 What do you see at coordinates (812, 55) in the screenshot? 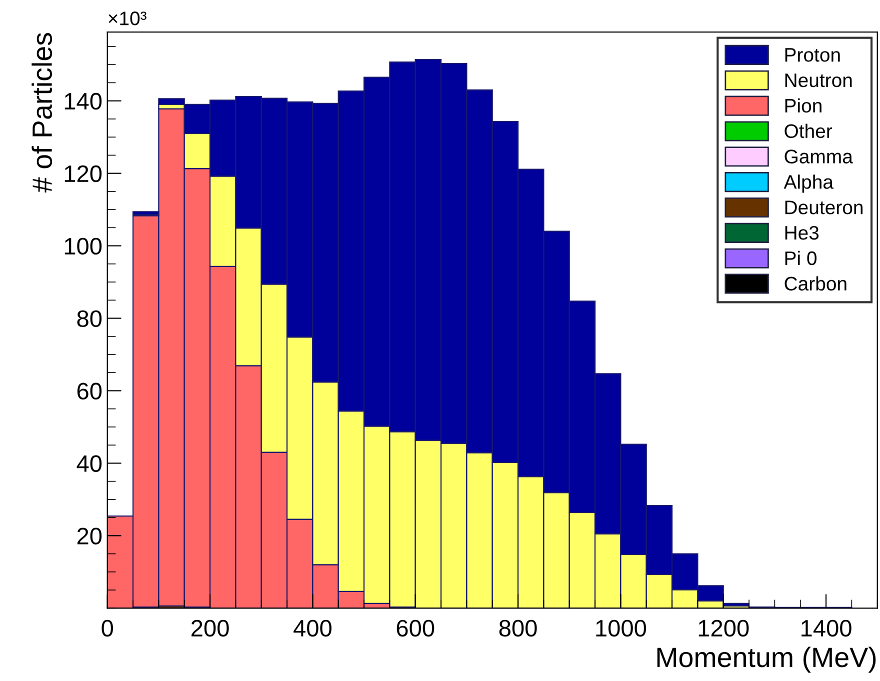
I see `legend-label: Proton` at bounding box center [812, 55].